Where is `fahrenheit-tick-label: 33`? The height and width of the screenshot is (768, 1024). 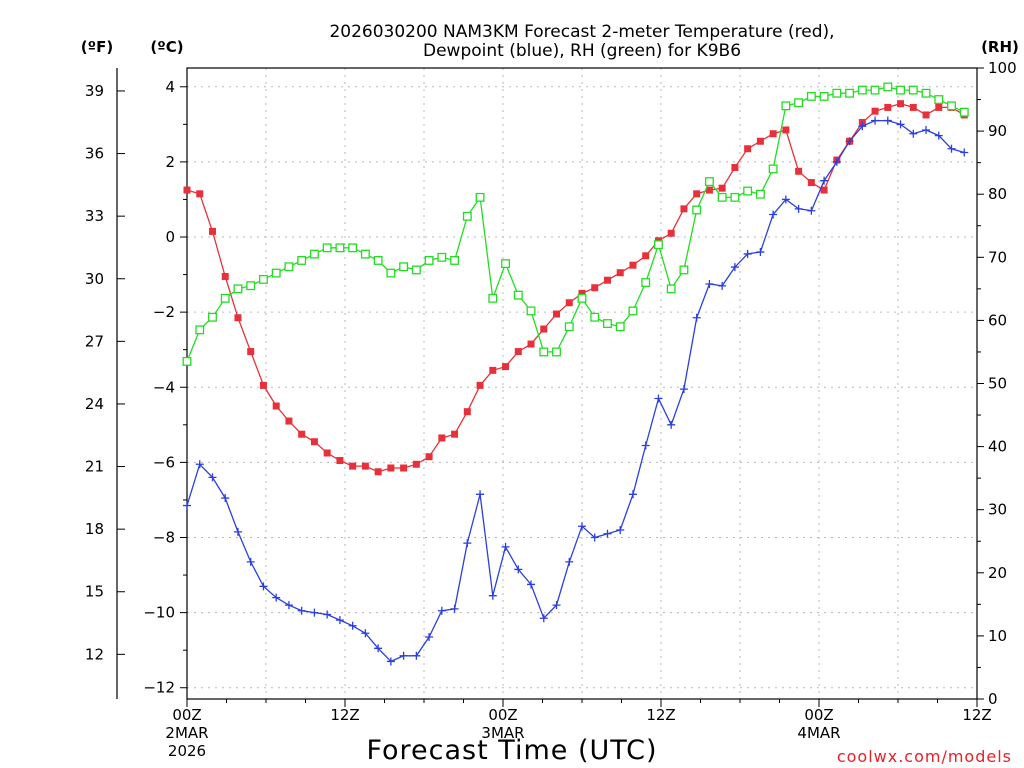
fahrenheit-tick-label: 33 is located at coordinates (94, 216).